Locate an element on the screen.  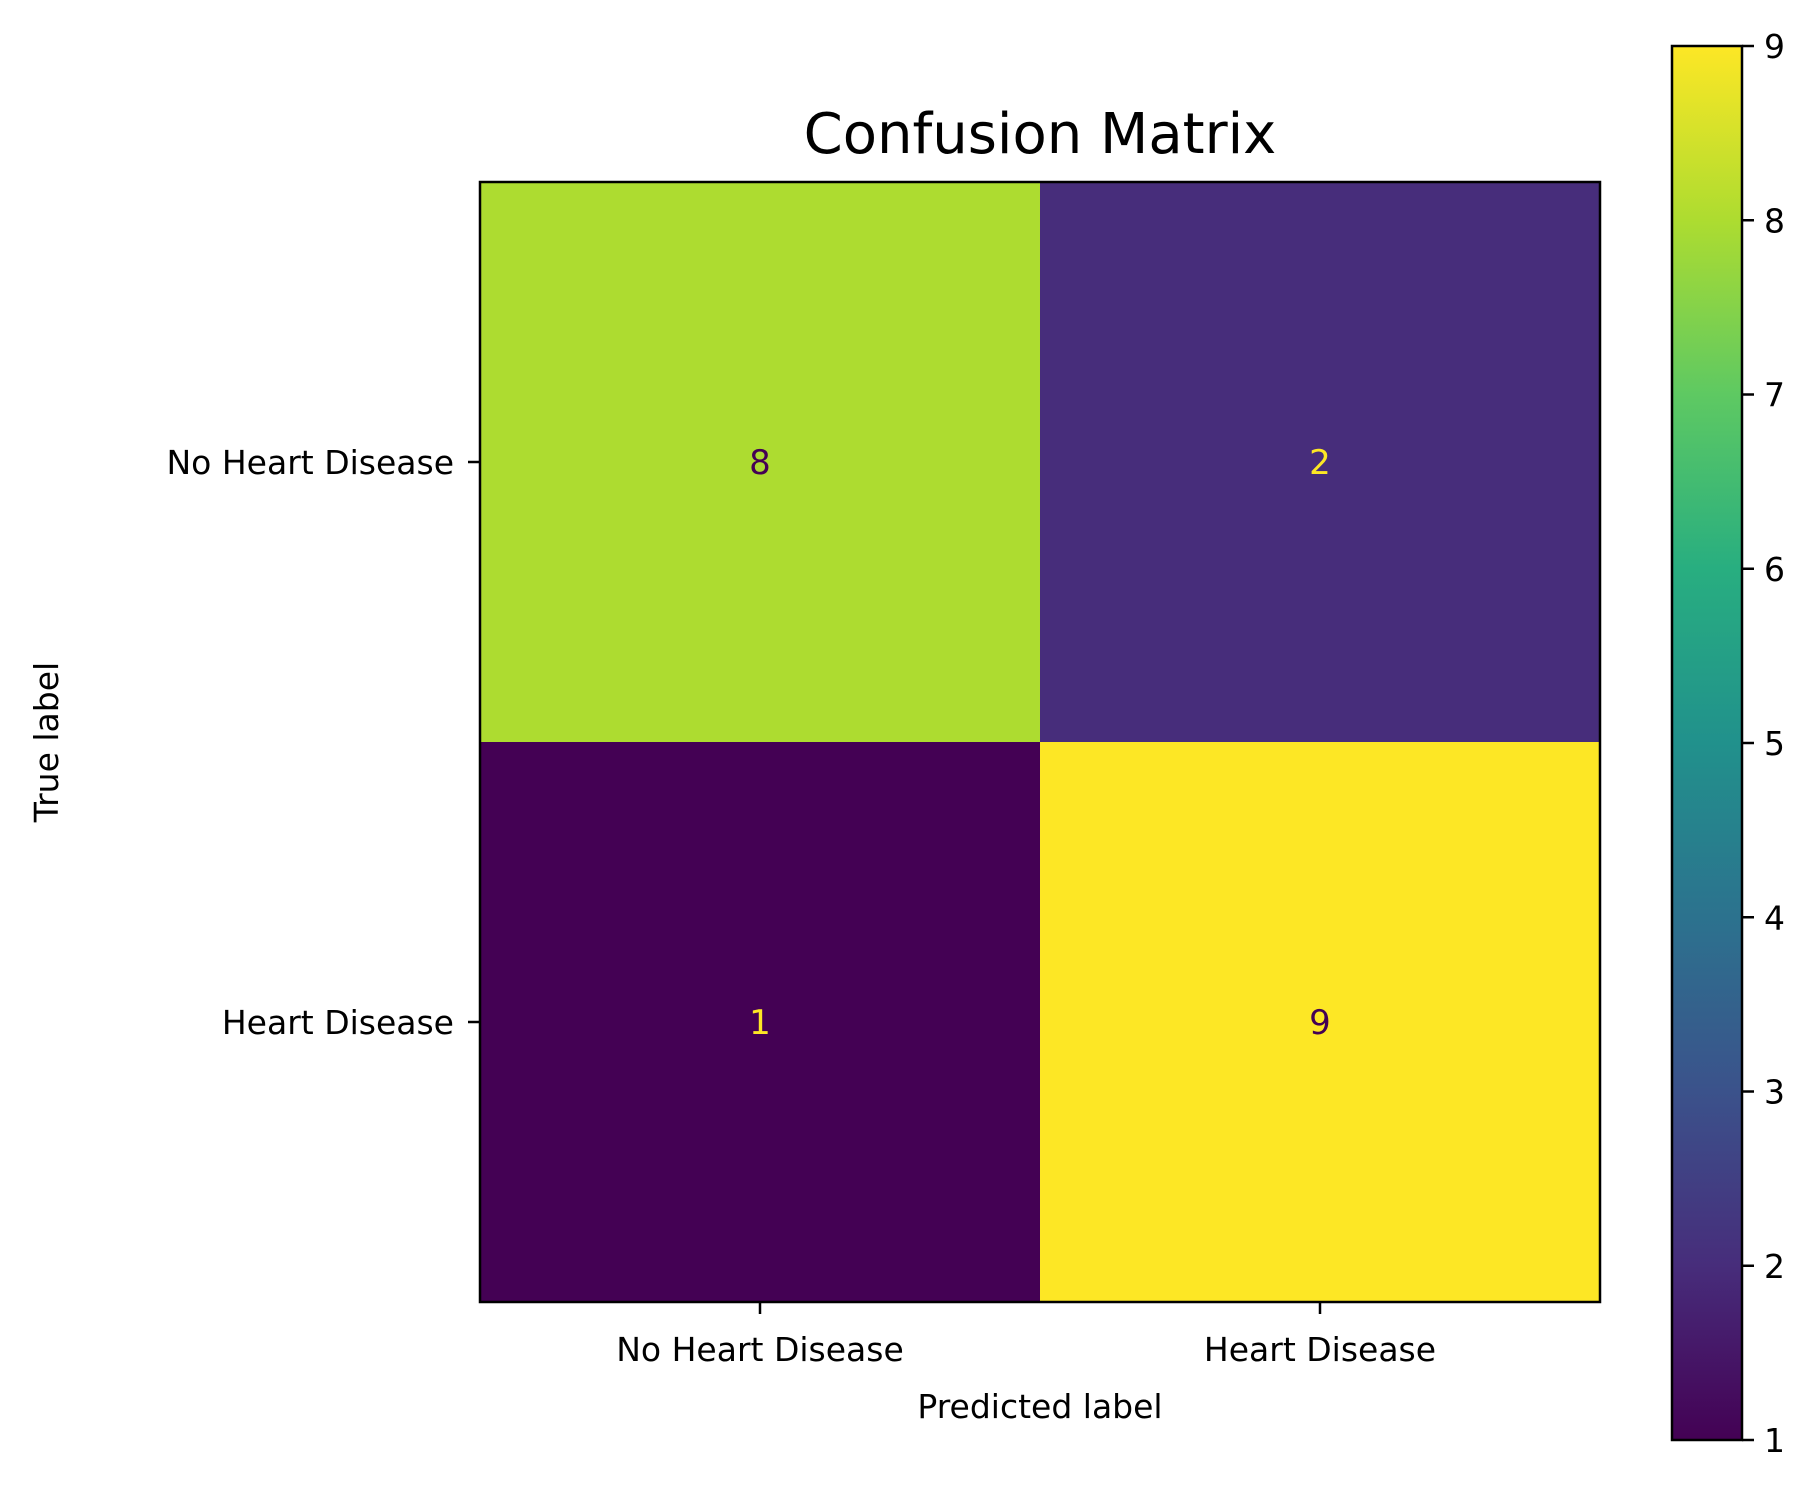
colorbar-tick-label: 9 is located at coordinates (1774, 46).